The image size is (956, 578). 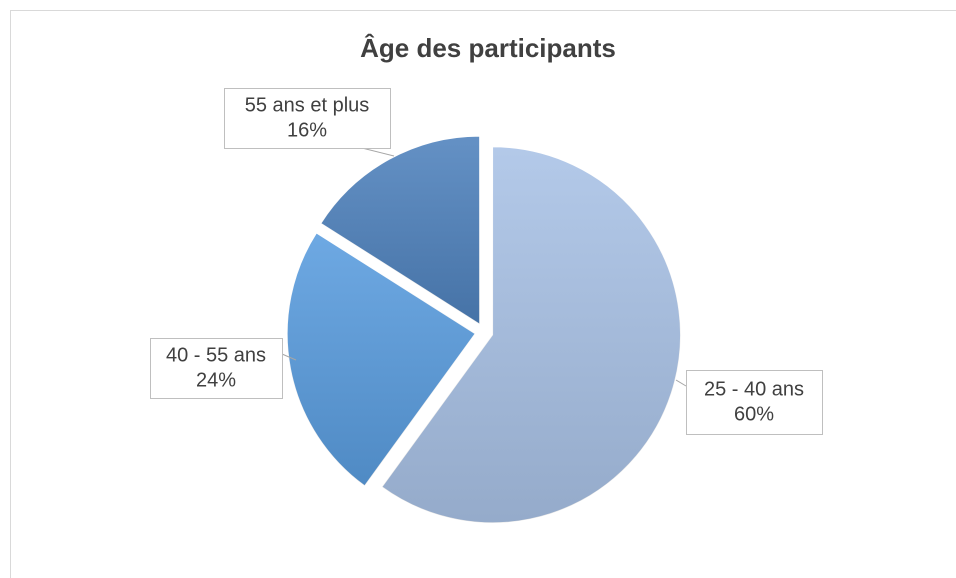 I want to click on slice-value: 24%, so click(x=216, y=380).